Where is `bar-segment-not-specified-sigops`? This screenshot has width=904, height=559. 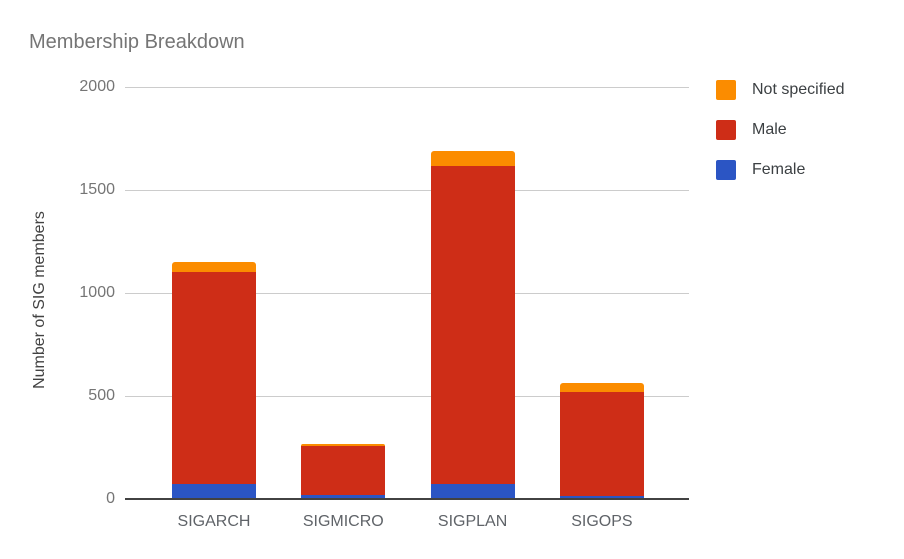
bar-segment-not-specified-sigops is located at coordinates (601, 388).